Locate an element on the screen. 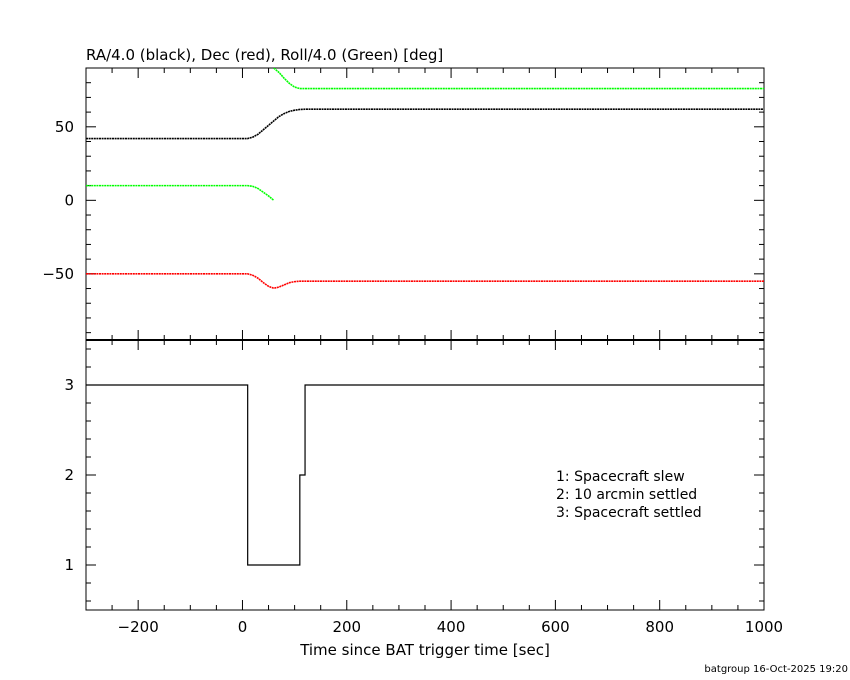  footer-timestamp: batgroup 16-Oct-2025 19:20 is located at coordinates (776, 669).